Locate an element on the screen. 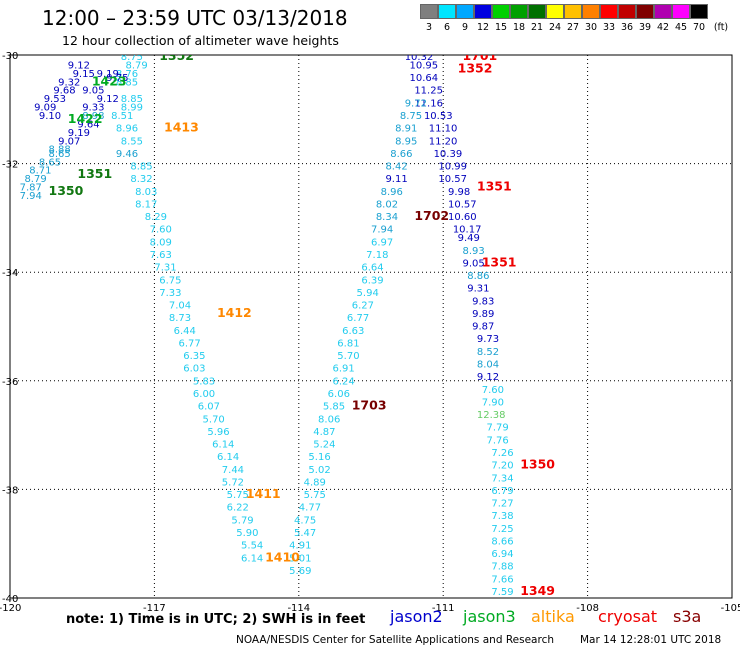 The height and width of the screenshot is (650, 740). wave-height-label: 6.77 is located at coordinates (358, 318).